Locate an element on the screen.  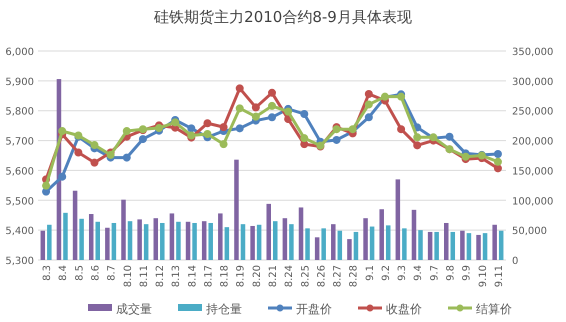
legend-label: 持仓量 is located at coordinates (224, 309).